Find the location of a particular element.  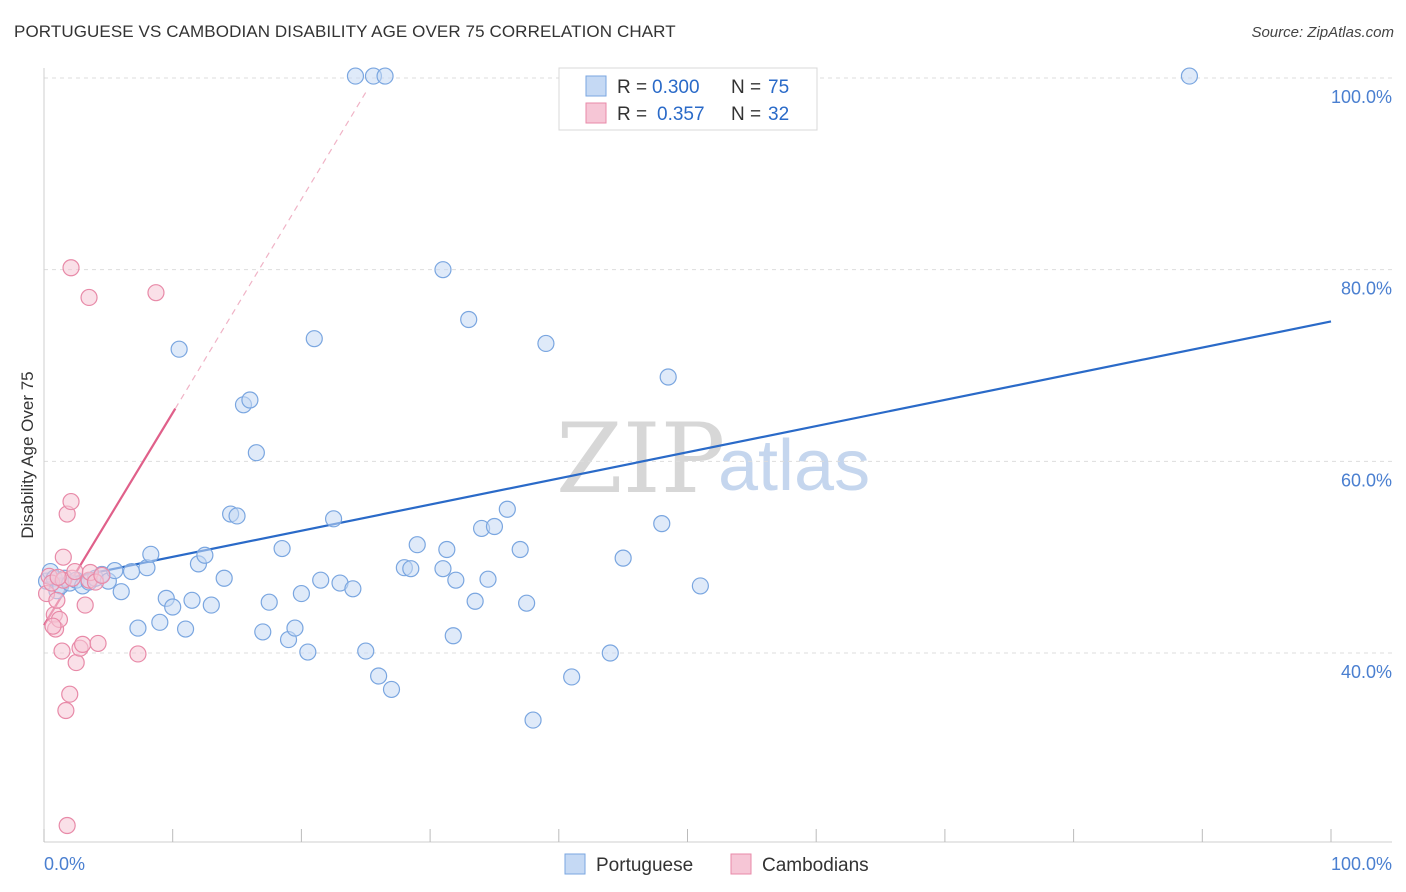

legend-swatch-portuguese is located at coordinates (596, 86).